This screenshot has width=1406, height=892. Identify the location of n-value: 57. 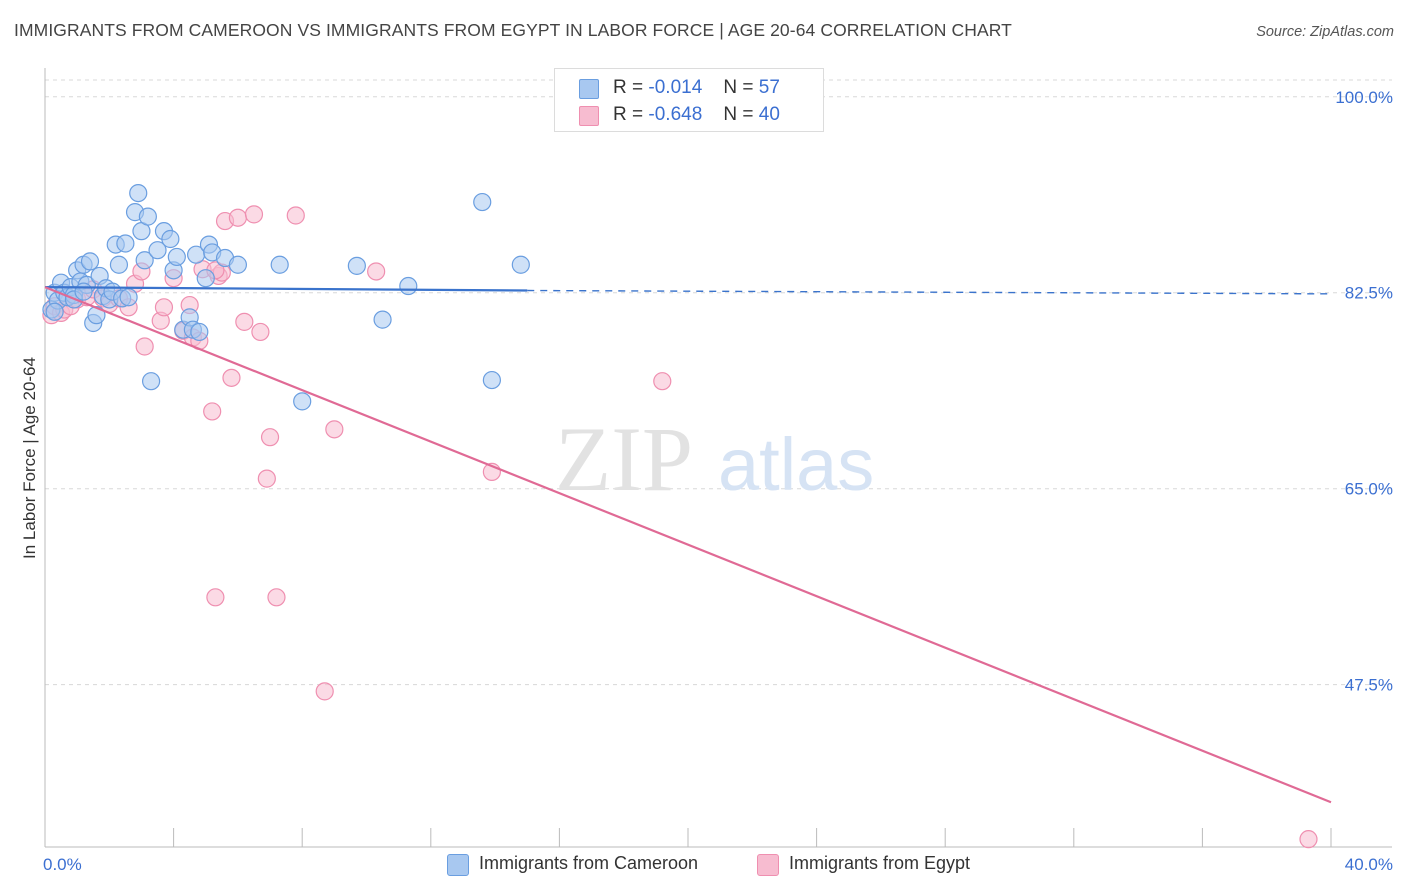
(769, 87).